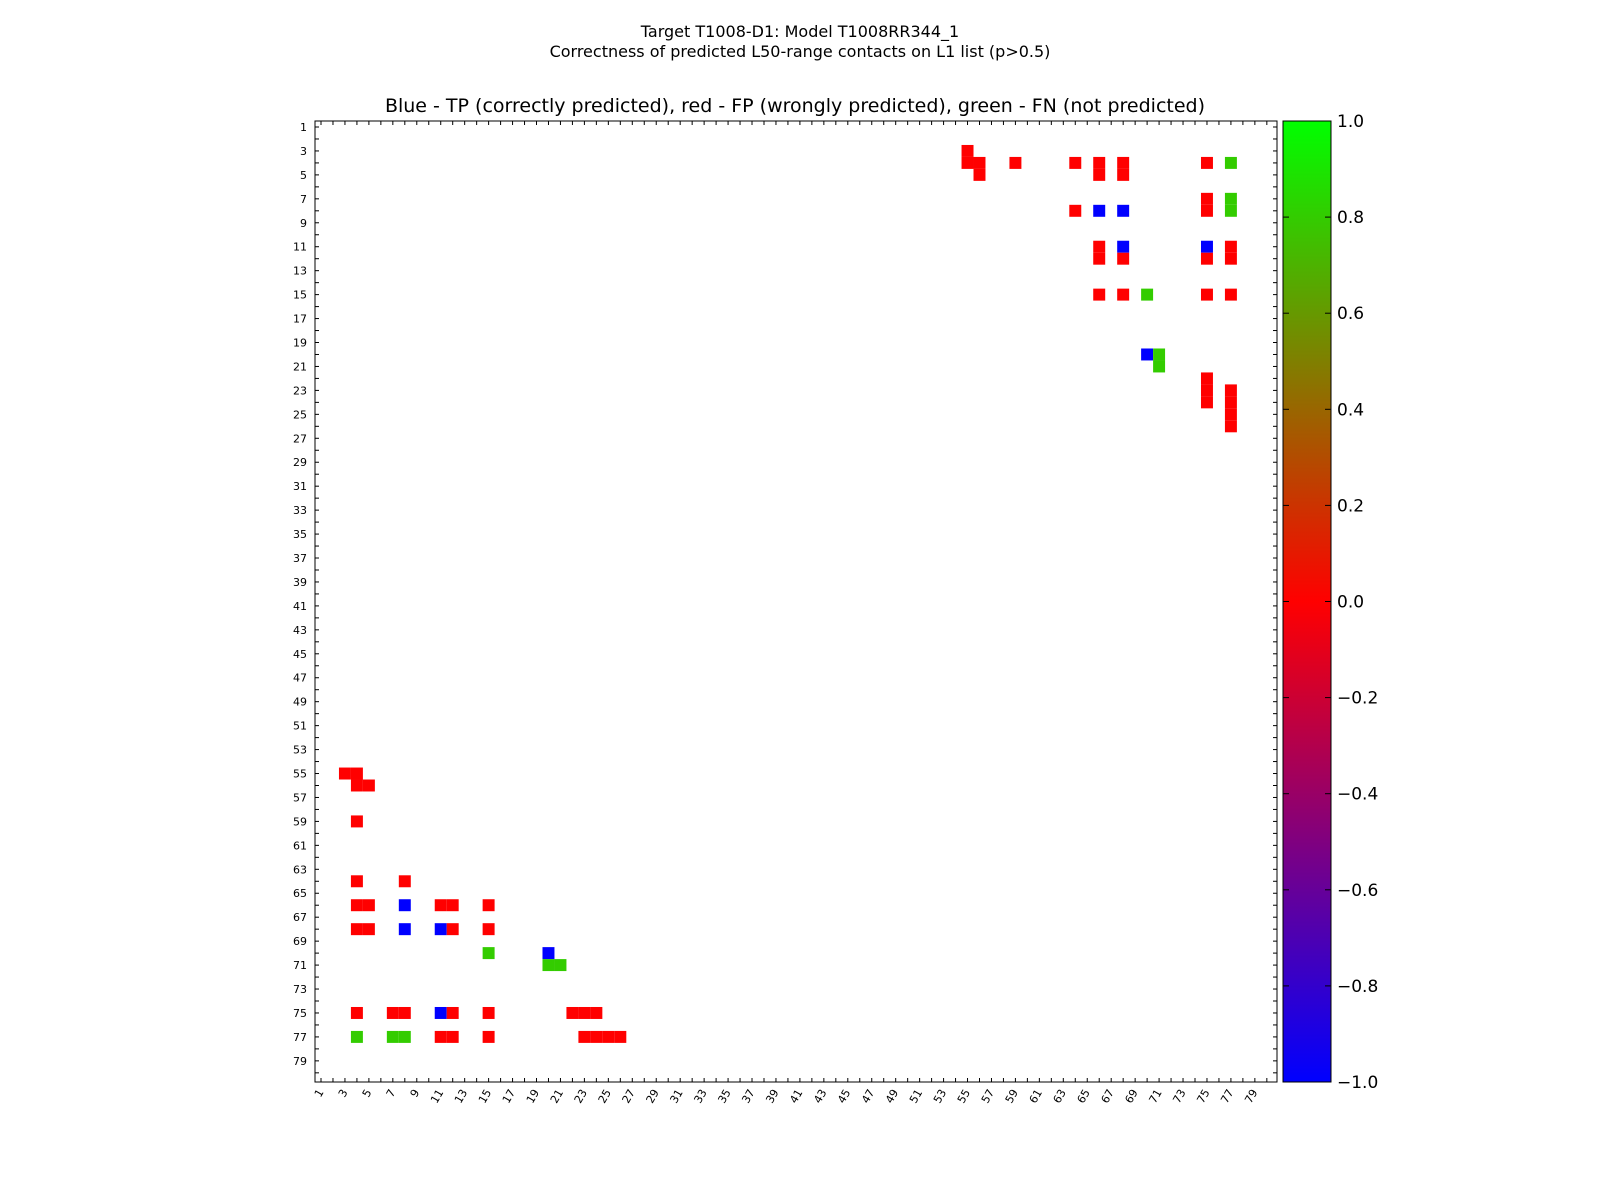 The image size is (1600, 1200). I want to click on x-tick-label: 25, so click(605, 1096).